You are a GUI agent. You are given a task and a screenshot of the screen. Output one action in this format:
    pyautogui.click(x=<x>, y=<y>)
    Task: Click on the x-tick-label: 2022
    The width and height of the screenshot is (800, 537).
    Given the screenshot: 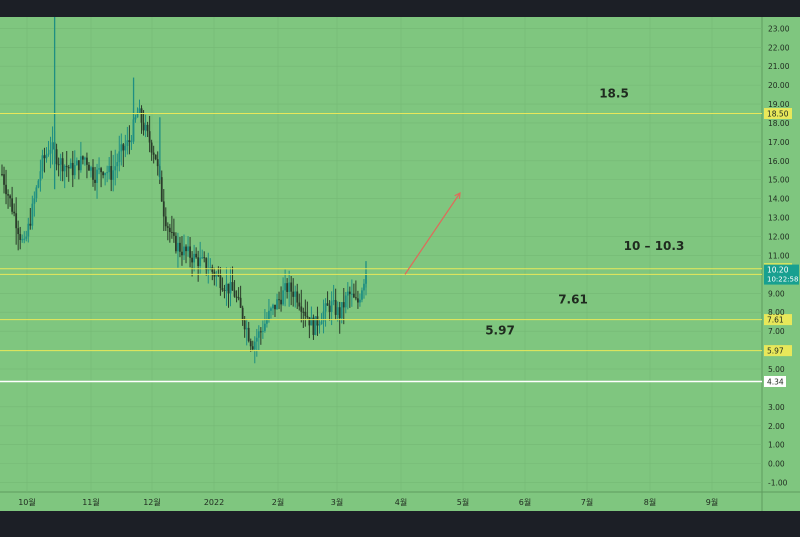 What is the action you would take?
    pyautogui.click(x=214, y=502)
    